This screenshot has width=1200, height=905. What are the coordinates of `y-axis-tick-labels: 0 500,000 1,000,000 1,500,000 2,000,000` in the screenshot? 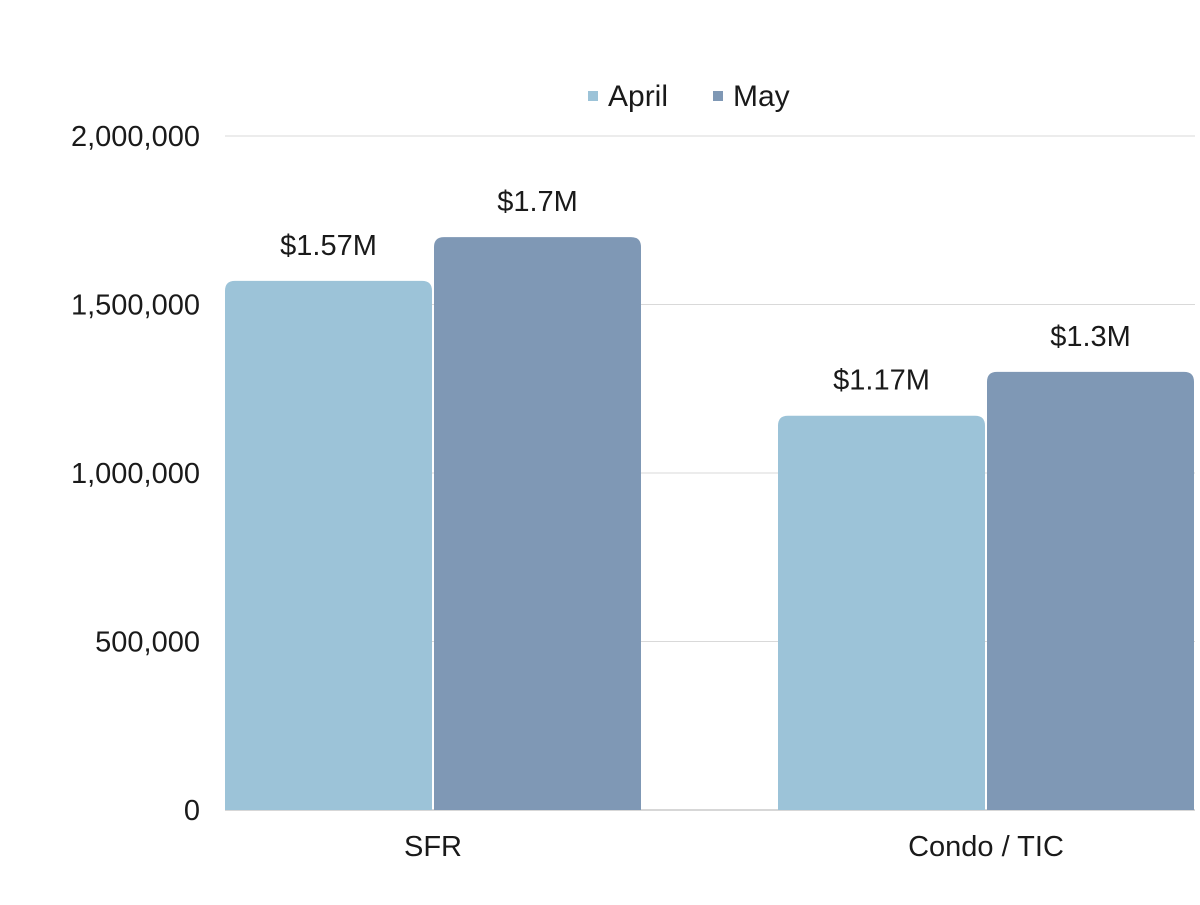 It's located at (135, 474).